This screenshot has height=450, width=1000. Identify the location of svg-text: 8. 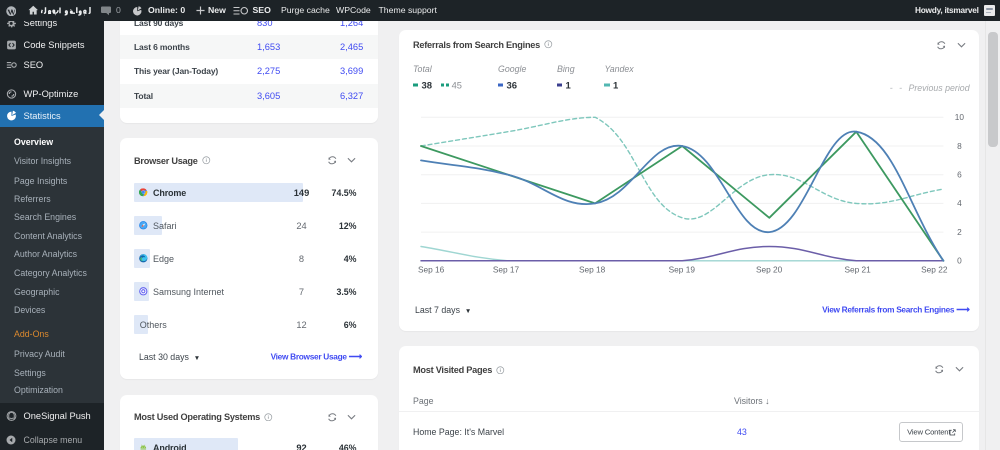
(959, 146).